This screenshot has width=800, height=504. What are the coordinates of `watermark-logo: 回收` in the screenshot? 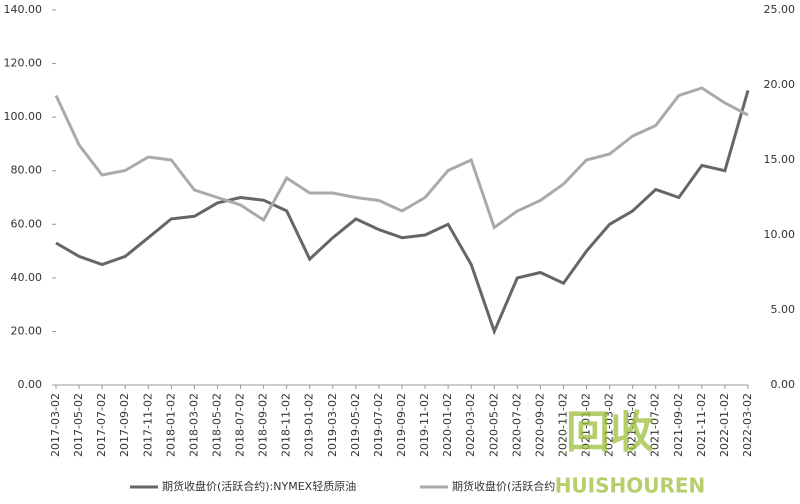 It's located at (610, 432).